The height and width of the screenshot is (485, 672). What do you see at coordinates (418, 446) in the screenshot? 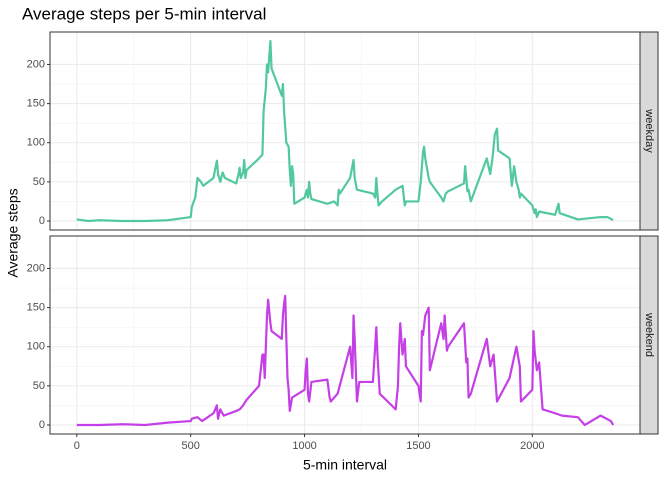
I see `x-tick-label: 1500` at bounding box center [418, 446].